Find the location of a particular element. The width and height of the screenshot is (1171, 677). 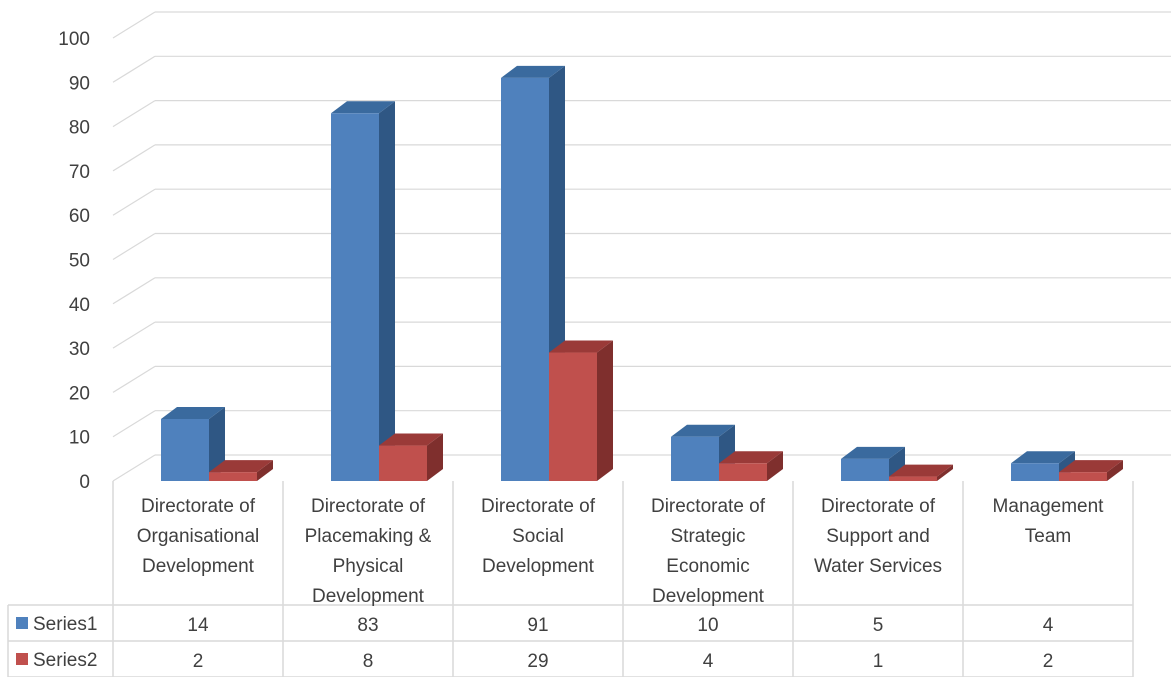

y-tick-label: 80 is located at coordinates (79, 128).